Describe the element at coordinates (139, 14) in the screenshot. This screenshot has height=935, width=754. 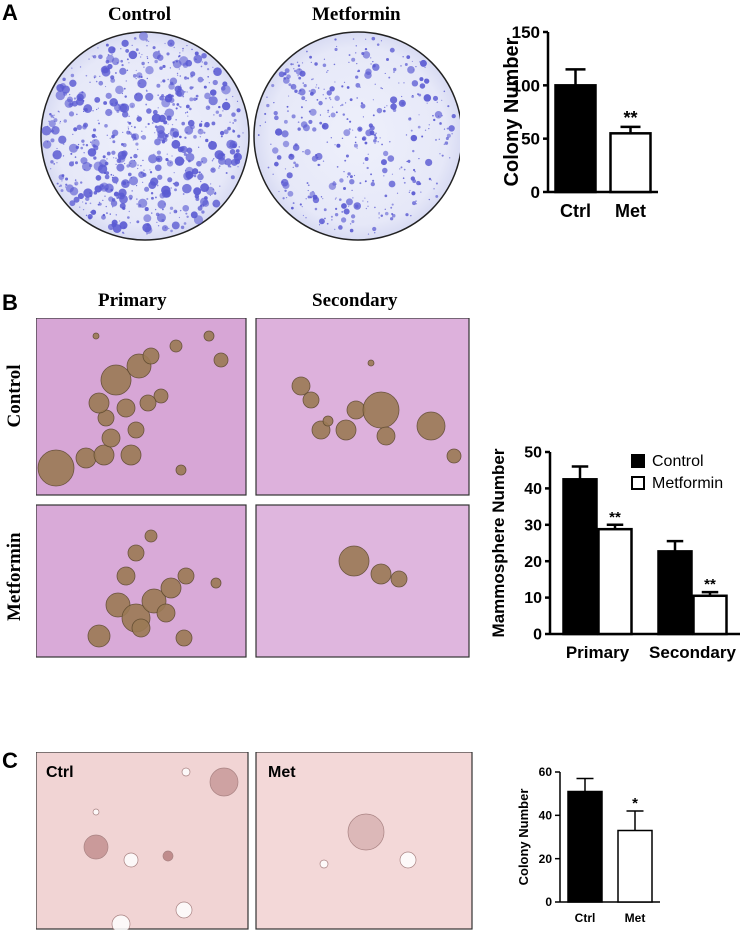
I see `dish-label-control: Control` at that location.